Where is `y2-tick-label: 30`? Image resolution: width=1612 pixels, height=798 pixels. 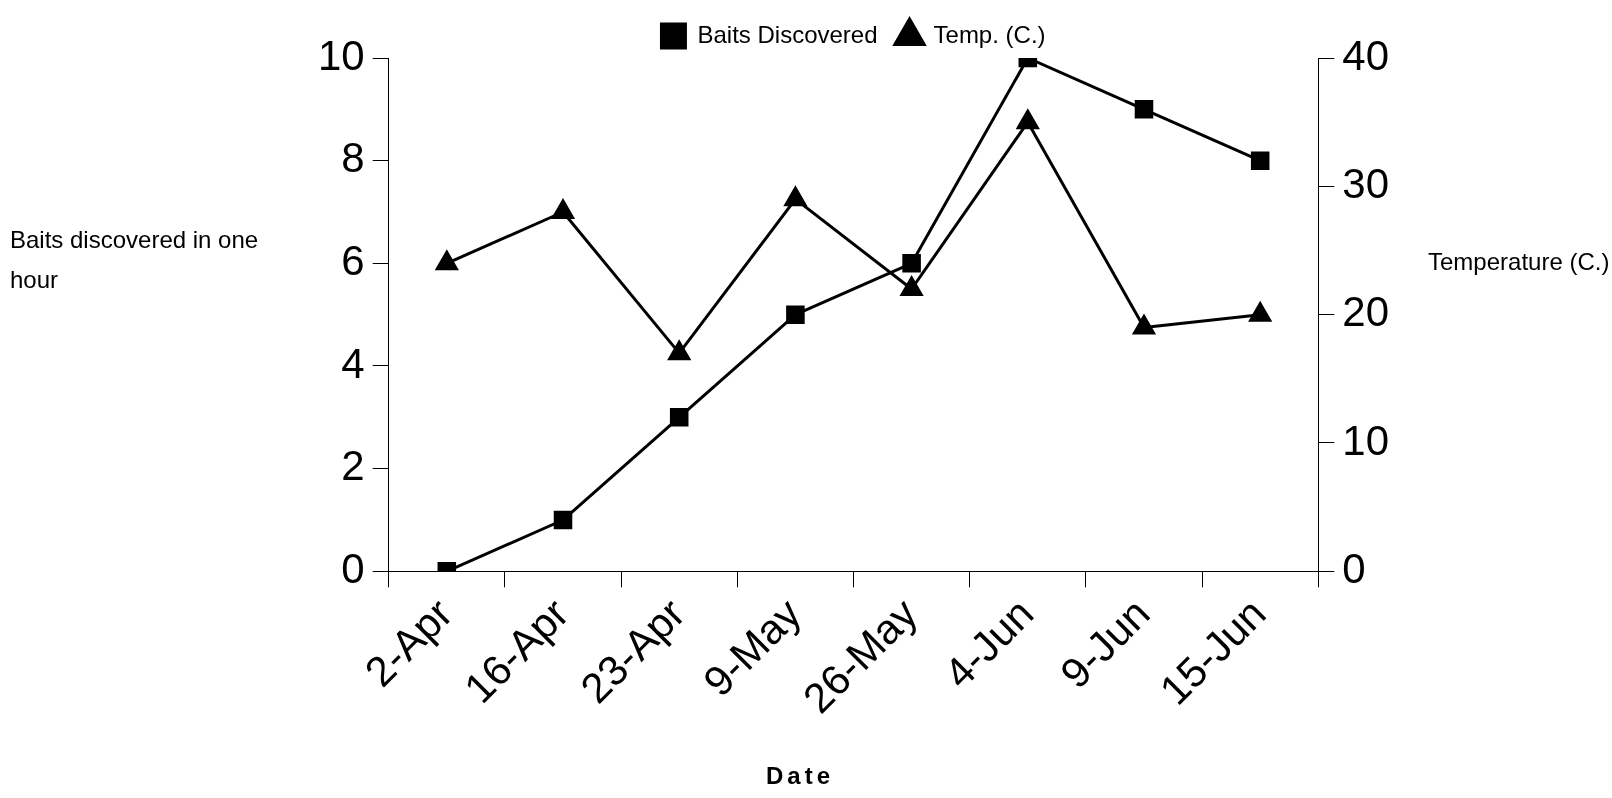 y2-tick-label: 30 is located at coordinates (1365, 183).